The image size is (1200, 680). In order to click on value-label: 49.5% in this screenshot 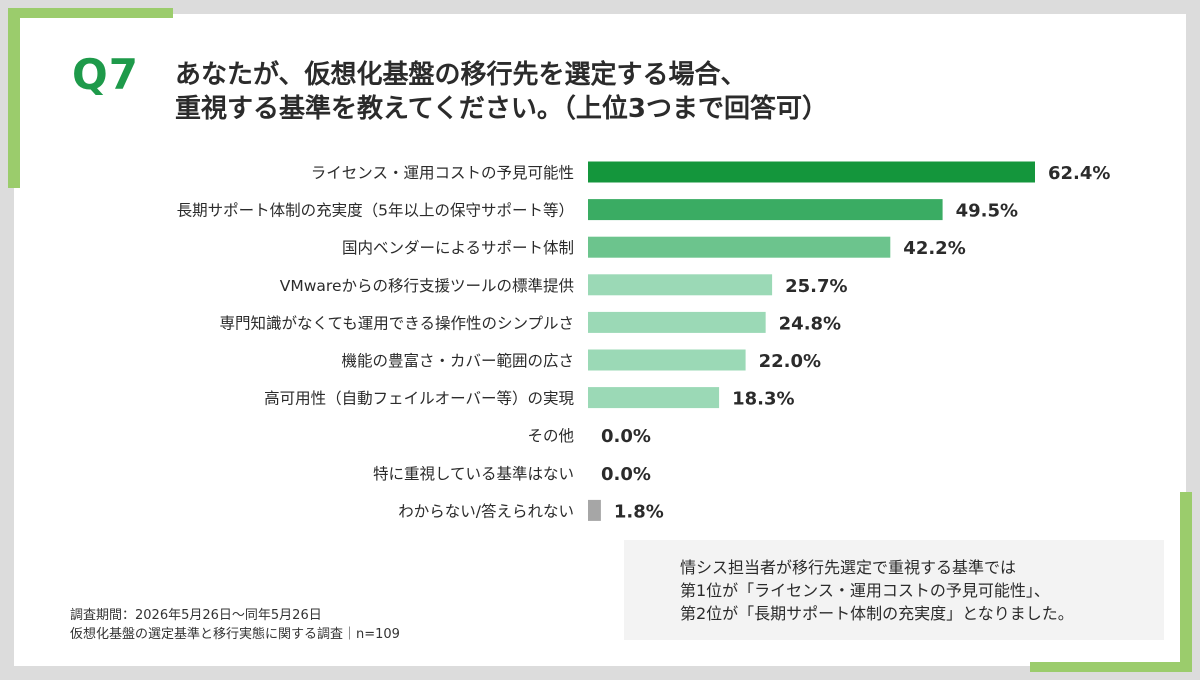, I will do `click(987, 211)`.